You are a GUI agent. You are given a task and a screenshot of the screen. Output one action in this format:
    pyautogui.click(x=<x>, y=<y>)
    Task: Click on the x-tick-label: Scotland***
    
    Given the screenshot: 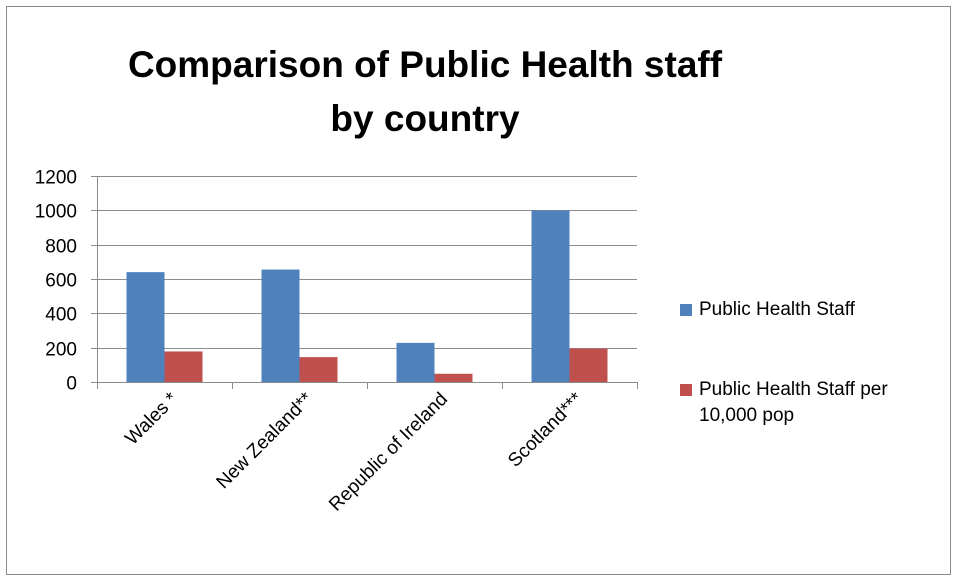 What is the action you would take?
    pyautogui.click(x=545, y=429)
    